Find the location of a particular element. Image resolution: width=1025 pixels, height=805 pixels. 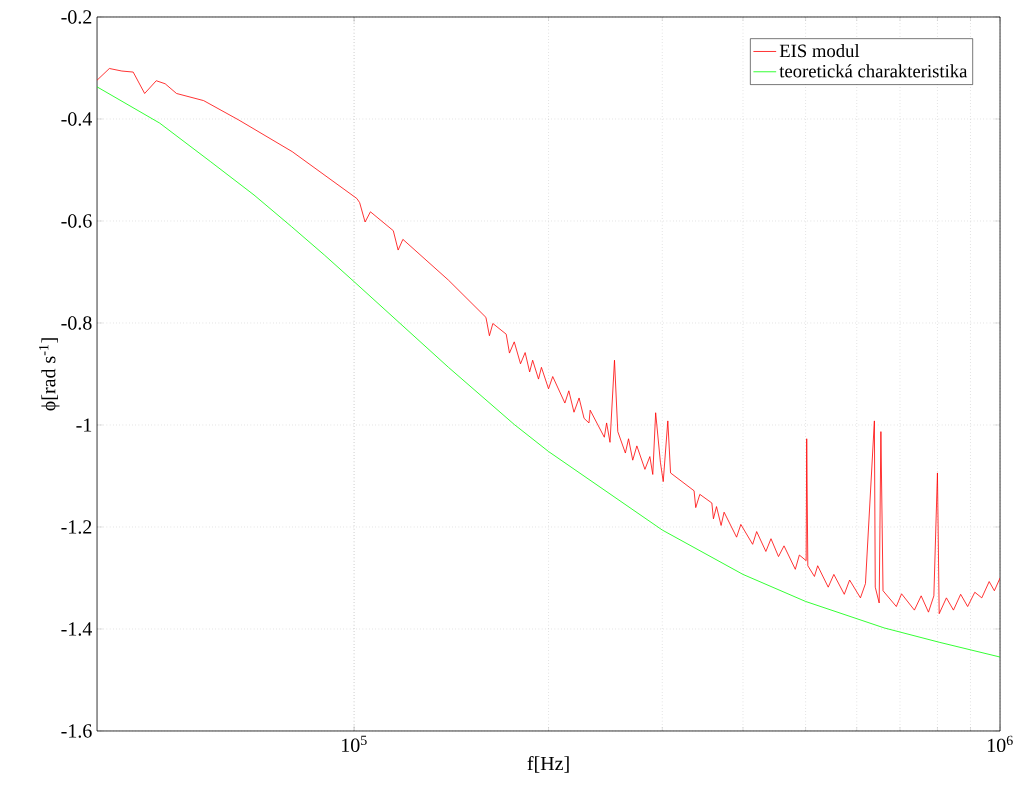

x-tick-label: 10$^{5}$ is located at coordinates (354, 744).